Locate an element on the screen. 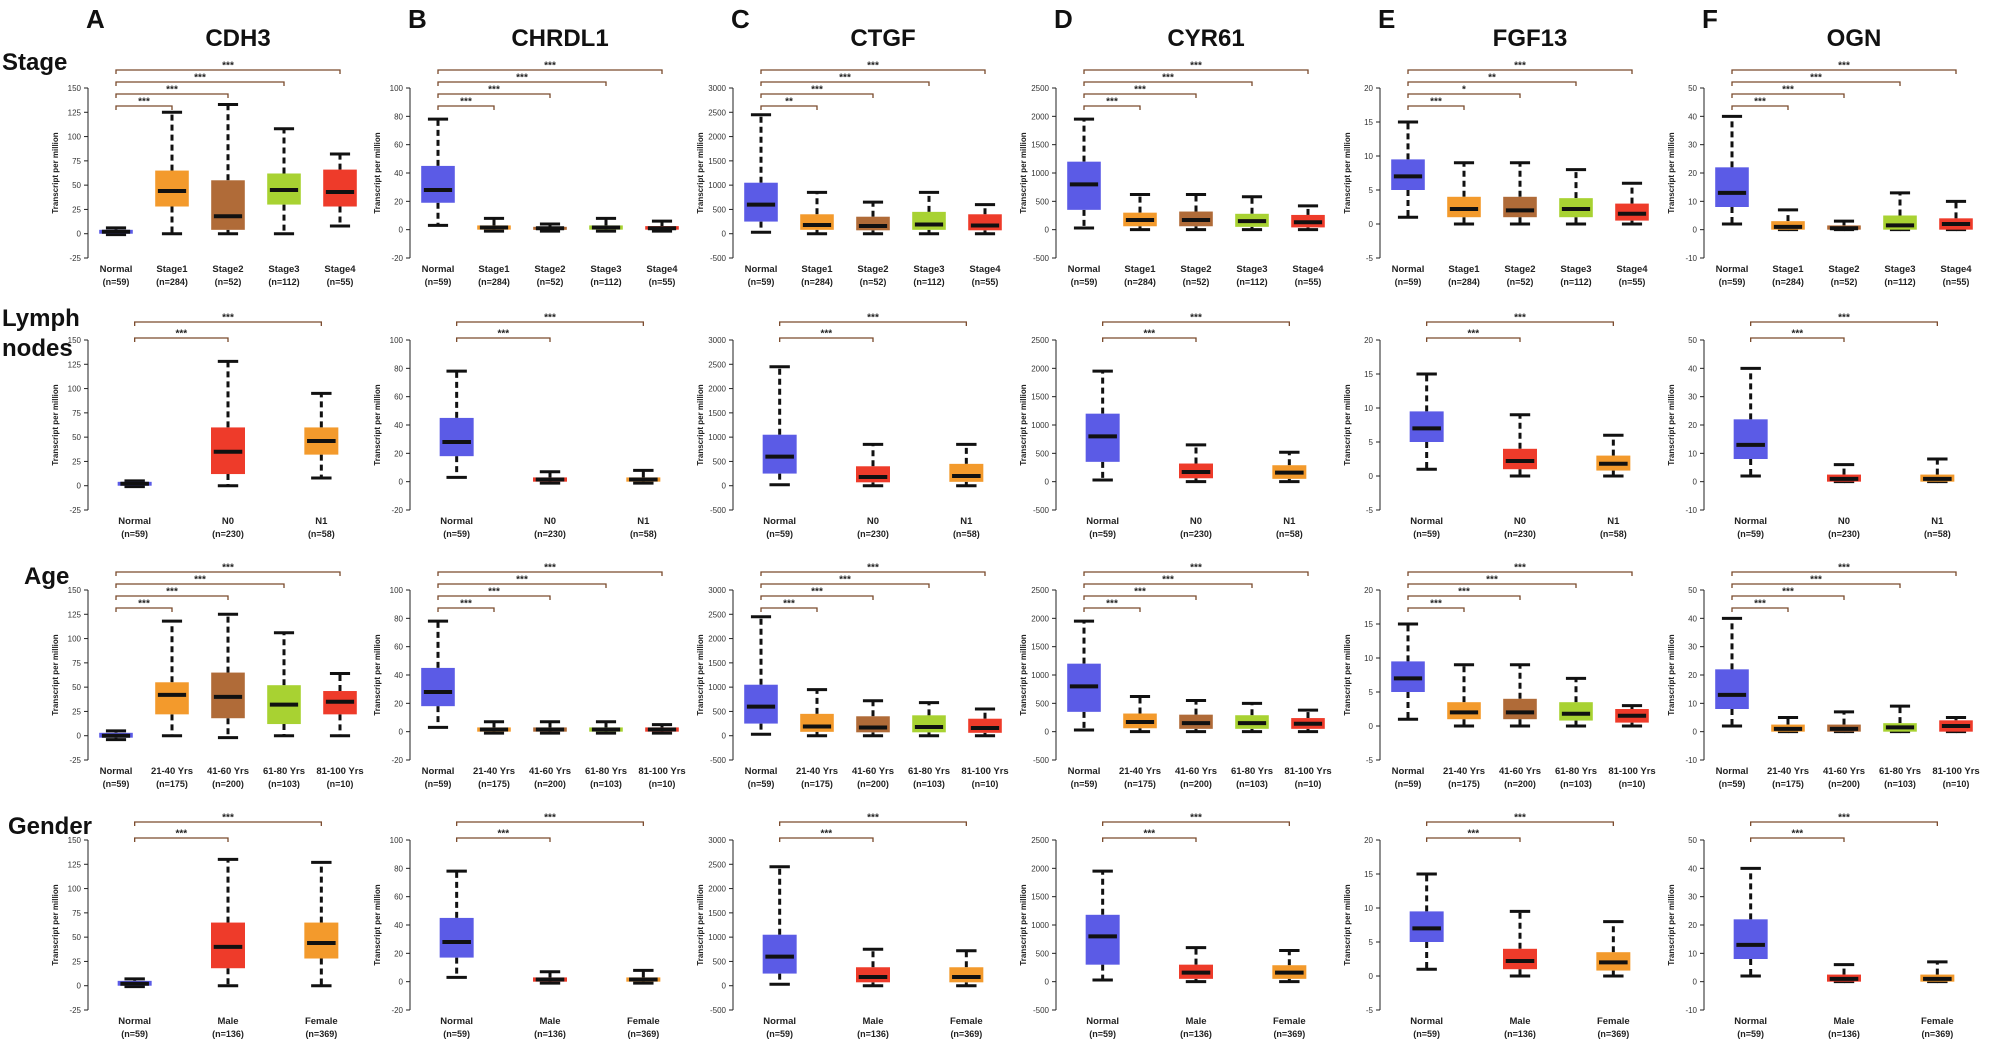 The height and width of the screenshot is (1056, 2008). y-tick-label: 1500 is located at coordinates (717, 913).